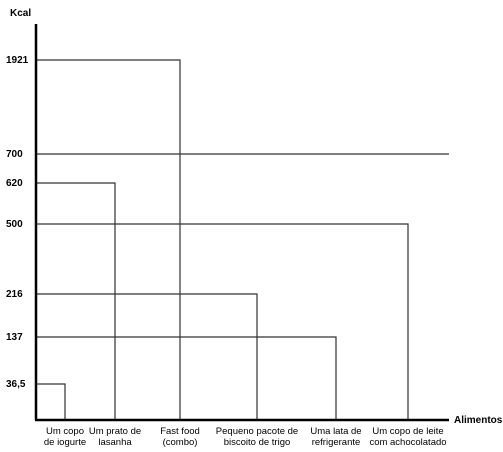  What do you see at coordinates (16, 384) in the screenshot?
I see `y-tick-label-0: 36,5` at bounding box center [16, 384].